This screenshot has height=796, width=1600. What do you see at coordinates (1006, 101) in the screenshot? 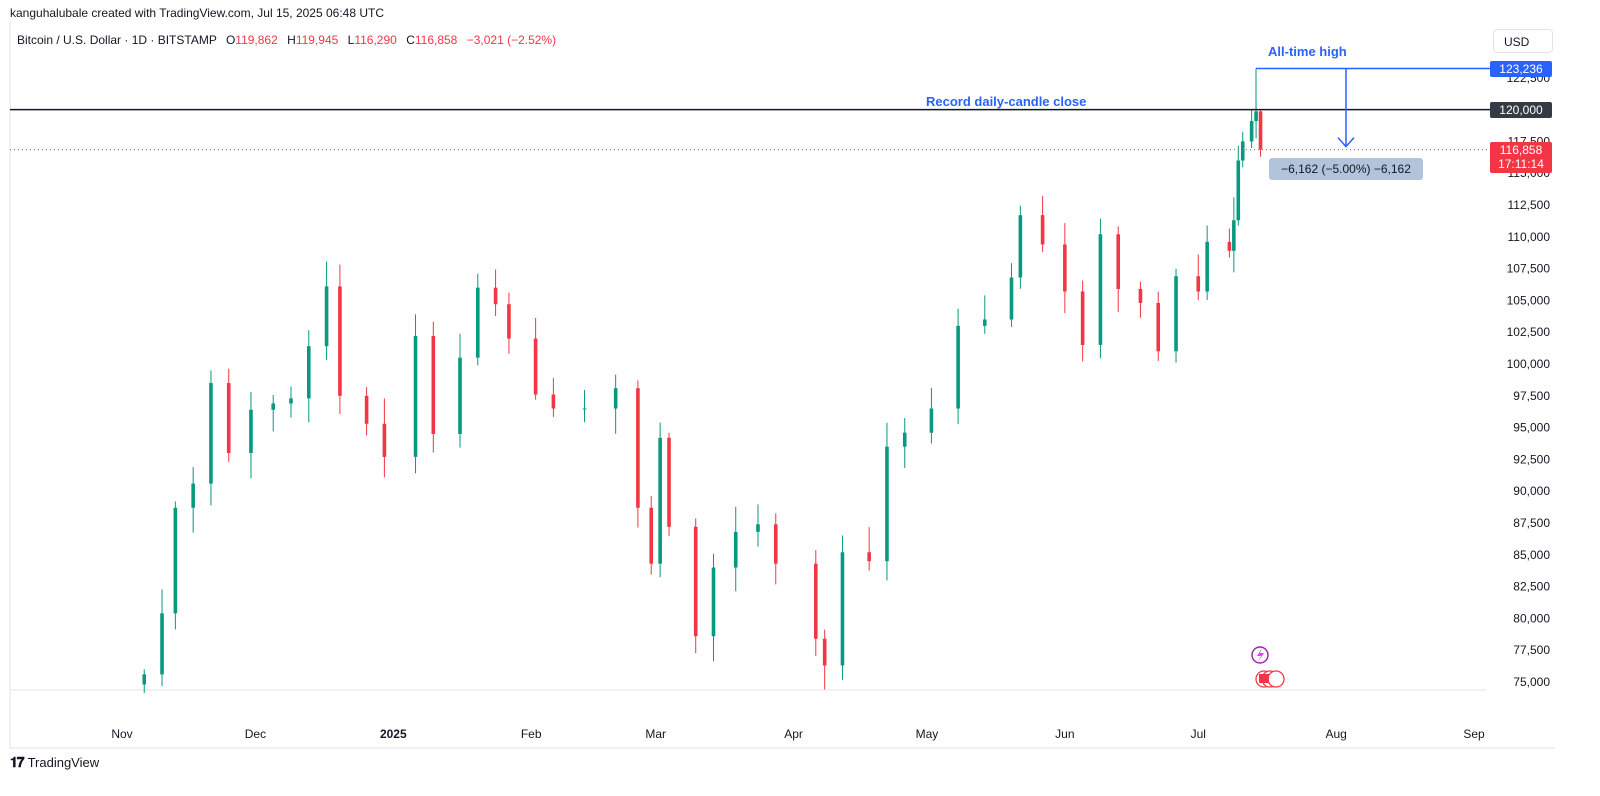
I see `record-close-annotation: Record daily-candle close` at bounding box center [1006, 101].